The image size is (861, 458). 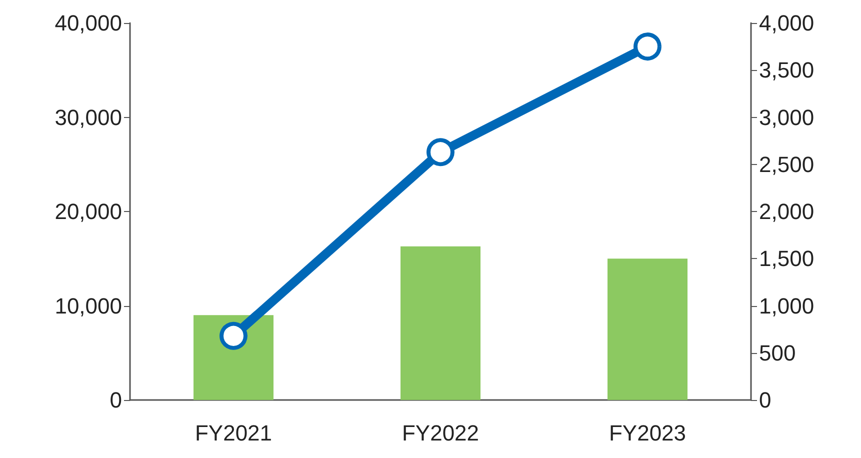 What do you see at coordinates (88, 211) in the screenshot?
I see `y-tick-label: 20,000` at bounding box center [88, 211].